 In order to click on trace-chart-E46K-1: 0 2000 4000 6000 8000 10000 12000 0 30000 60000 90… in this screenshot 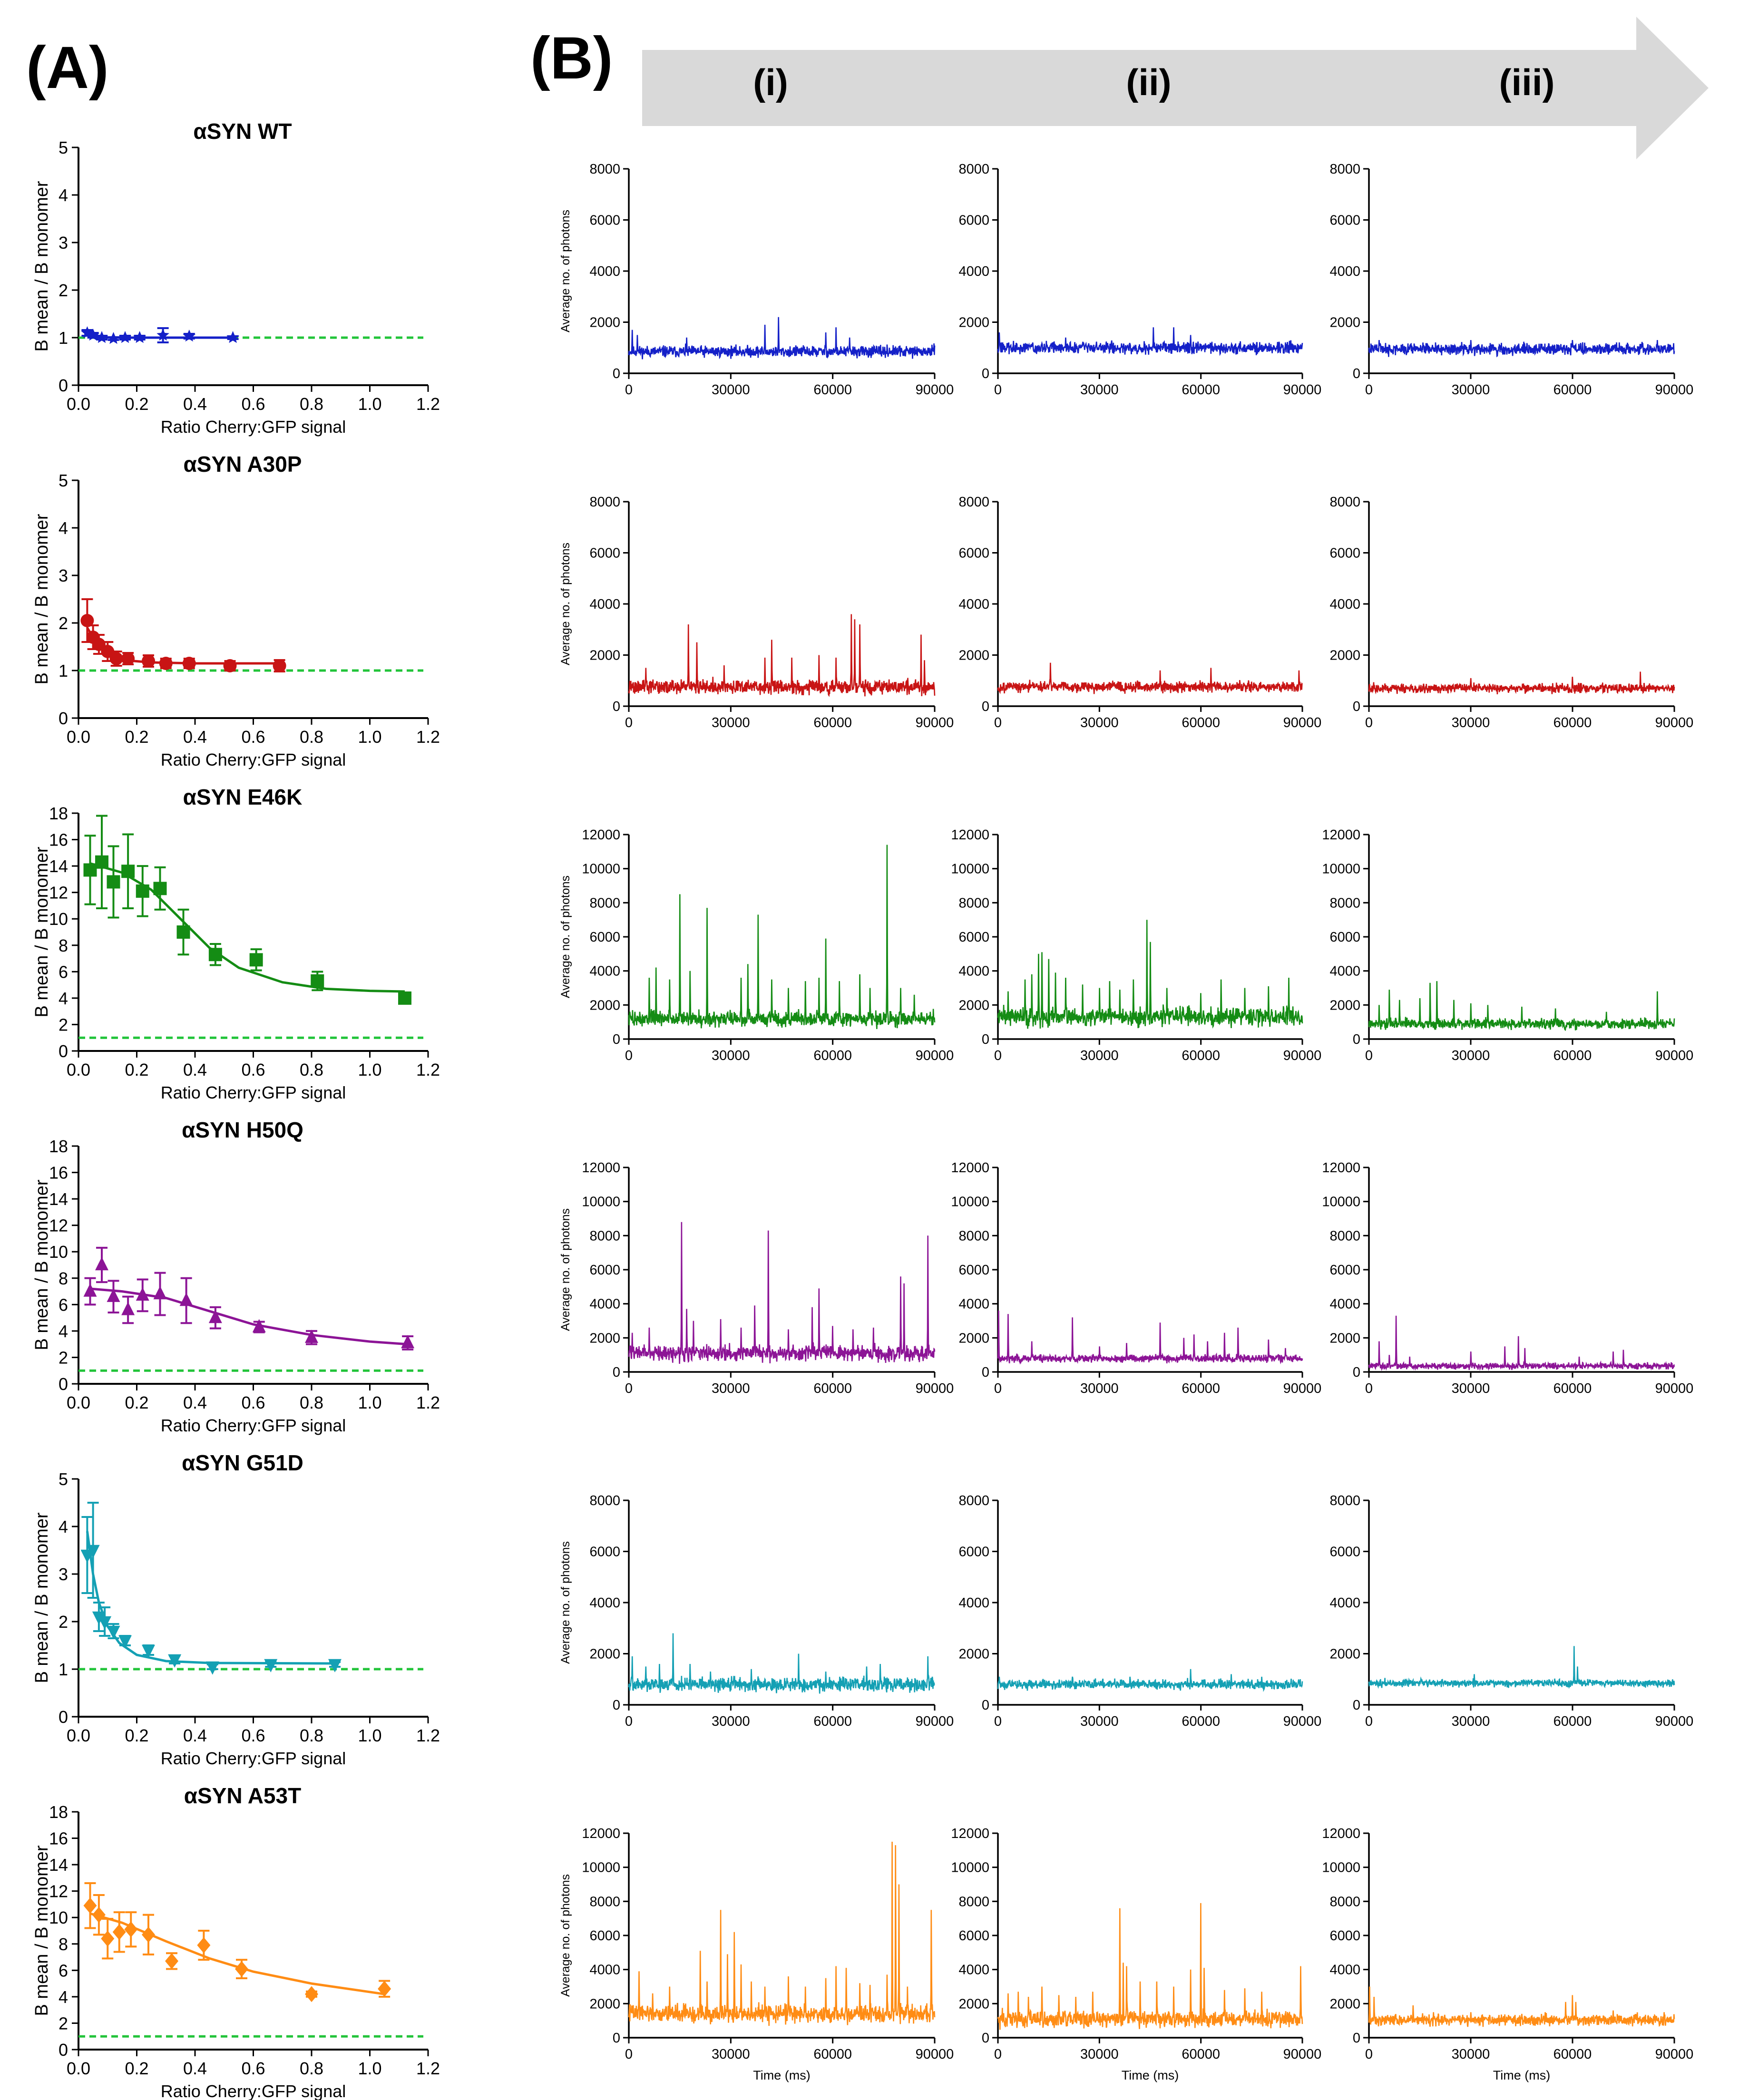, I will do `click(756, 945)`.